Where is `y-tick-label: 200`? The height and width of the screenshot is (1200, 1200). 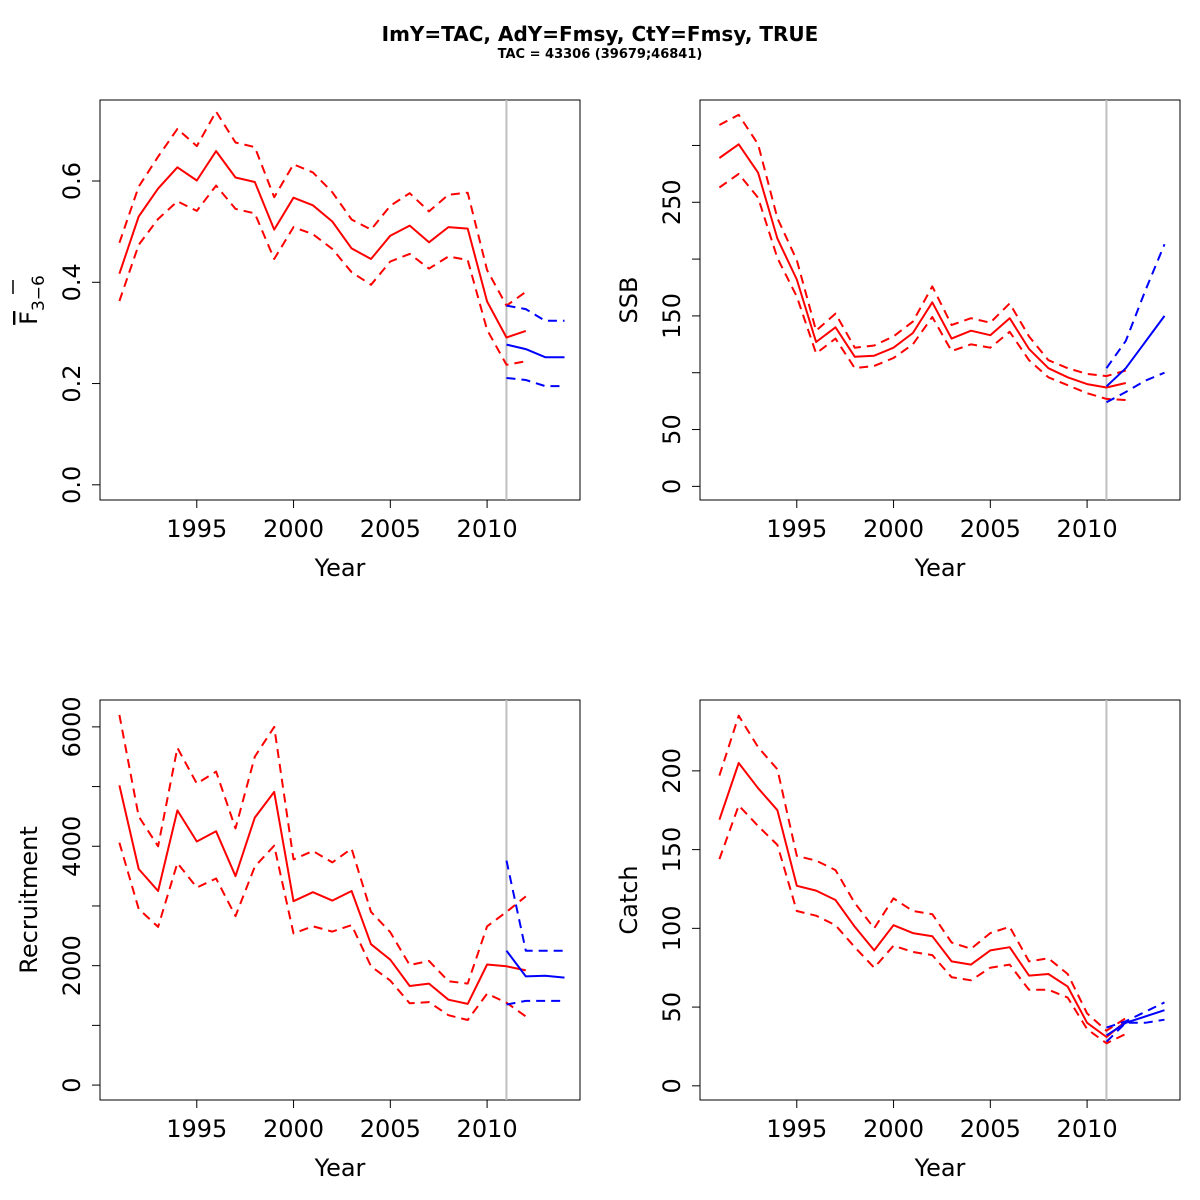
y-tick-label: 200 is located at coordinates (672, 771).